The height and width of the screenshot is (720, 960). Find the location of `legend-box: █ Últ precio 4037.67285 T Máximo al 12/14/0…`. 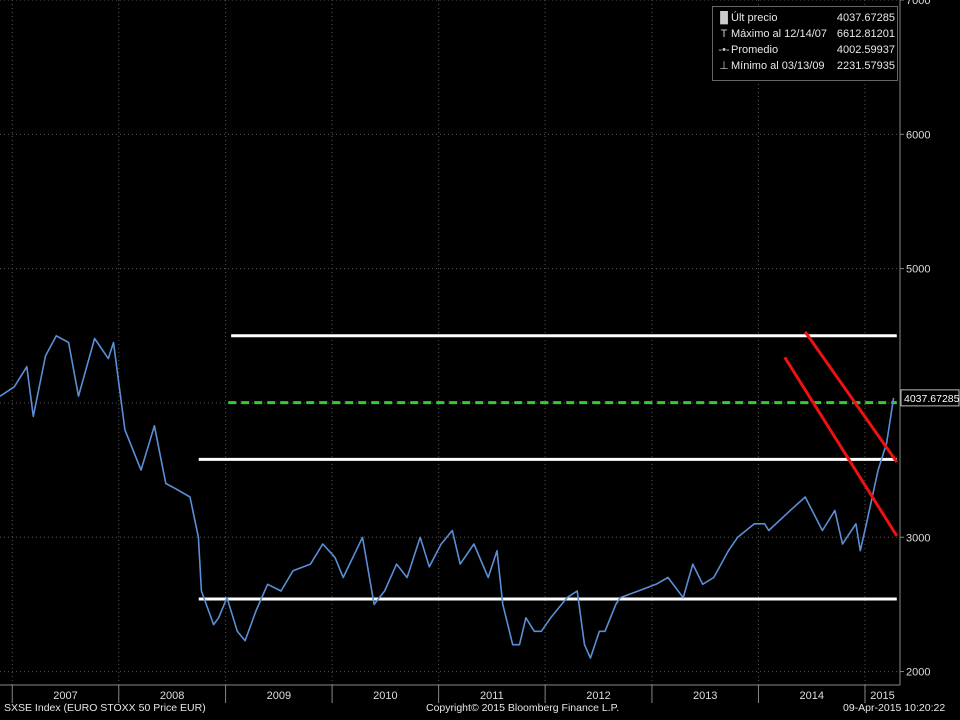

legend-box: █ Últ precio 4037.67285 T Máximo al 12/14/0… is located at coordinates (805, 43).